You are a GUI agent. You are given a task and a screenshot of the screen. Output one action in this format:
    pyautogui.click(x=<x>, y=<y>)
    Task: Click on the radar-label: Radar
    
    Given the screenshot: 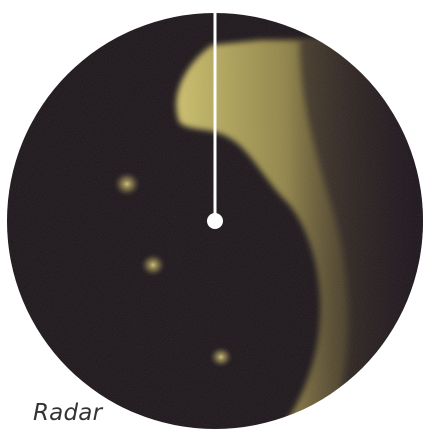 What is the action you would take?
    pyautogui.click(x=68, y=413)
    